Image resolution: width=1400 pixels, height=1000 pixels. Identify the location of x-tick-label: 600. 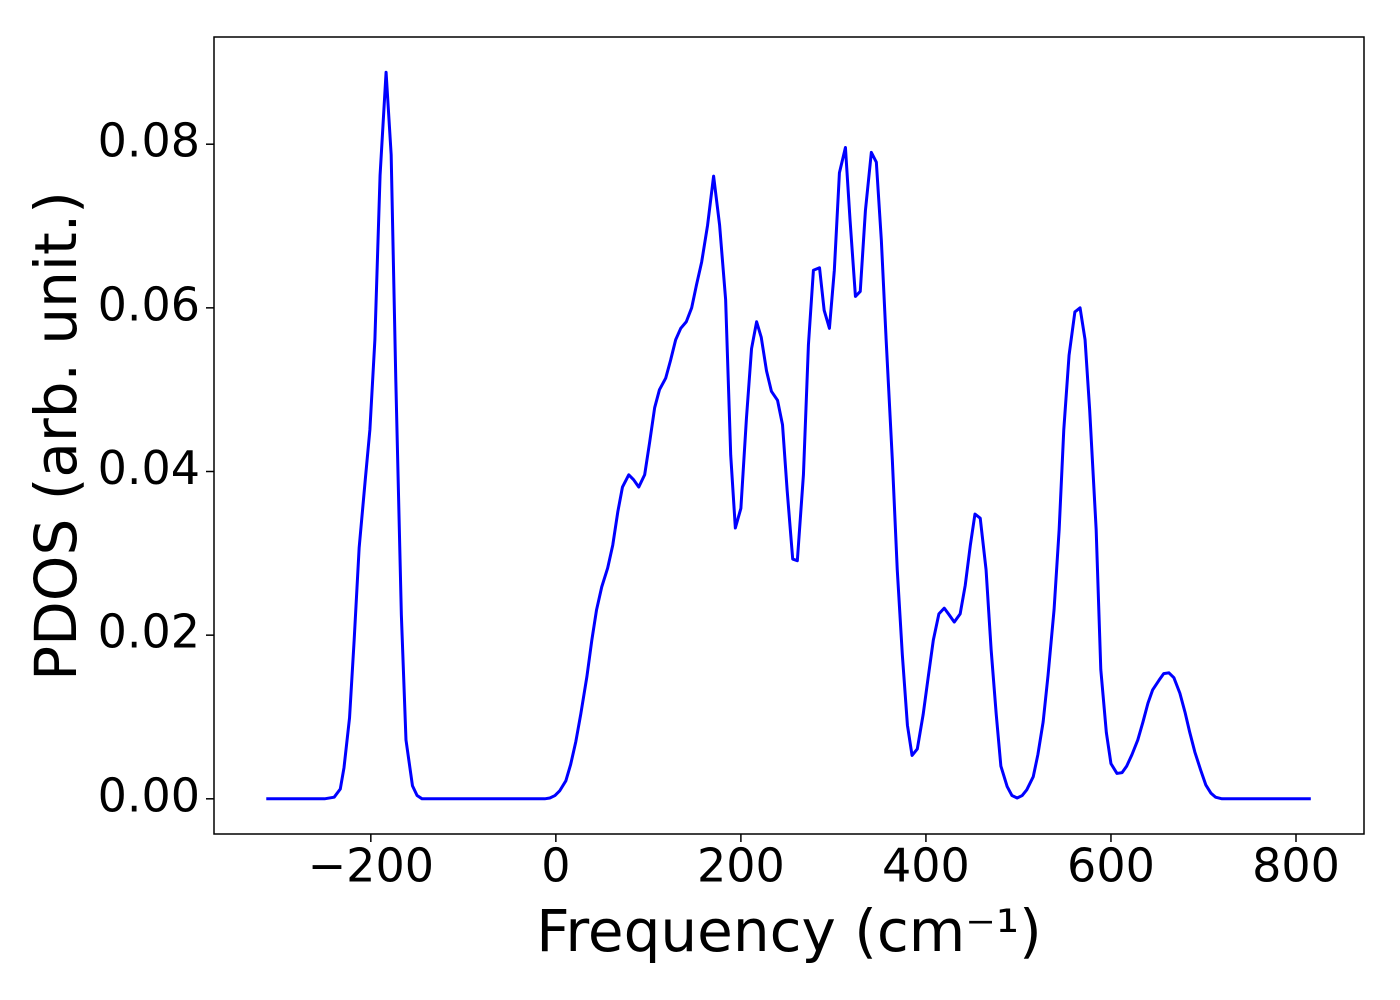
(1111, 866).